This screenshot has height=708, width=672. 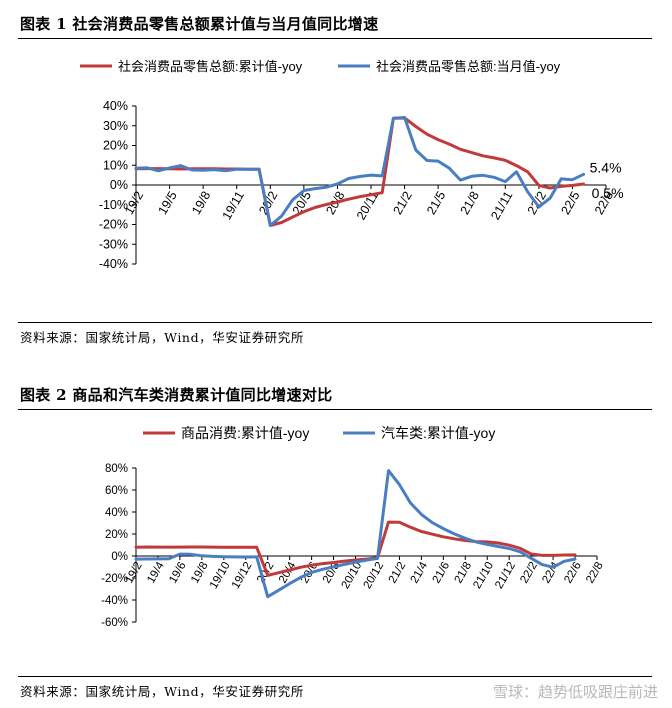 What do you see at coordinates (210, 66) in the screenshot?
I see `chart1-legend-label-1: 社会消费品零售总额:累计值-yoy` at bounding box center [210, 66].